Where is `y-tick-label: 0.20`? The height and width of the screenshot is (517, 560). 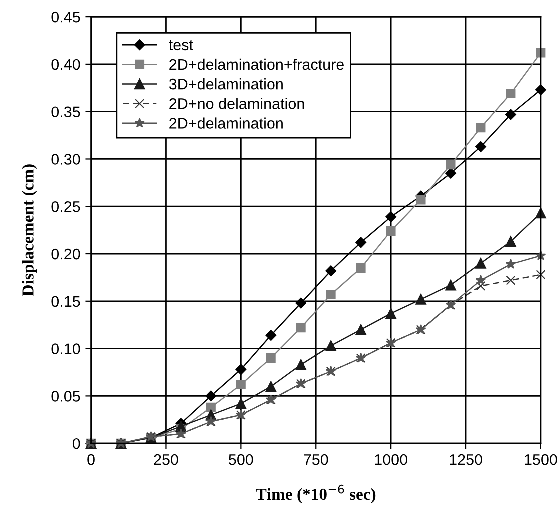 y-tick-label: 0.20 is located at coordinates (66, 254).